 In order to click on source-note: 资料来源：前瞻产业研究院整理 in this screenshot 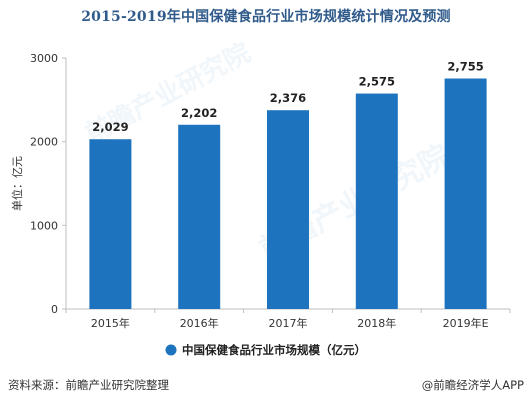, I will do `click(88, 385)`.